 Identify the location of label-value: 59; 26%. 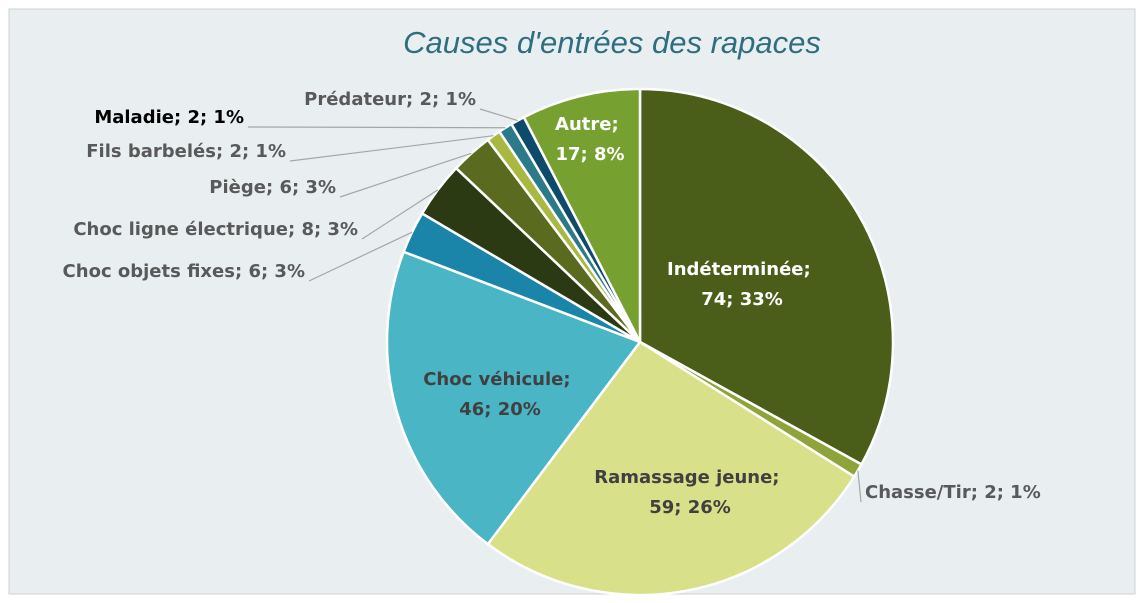
(690, 507).